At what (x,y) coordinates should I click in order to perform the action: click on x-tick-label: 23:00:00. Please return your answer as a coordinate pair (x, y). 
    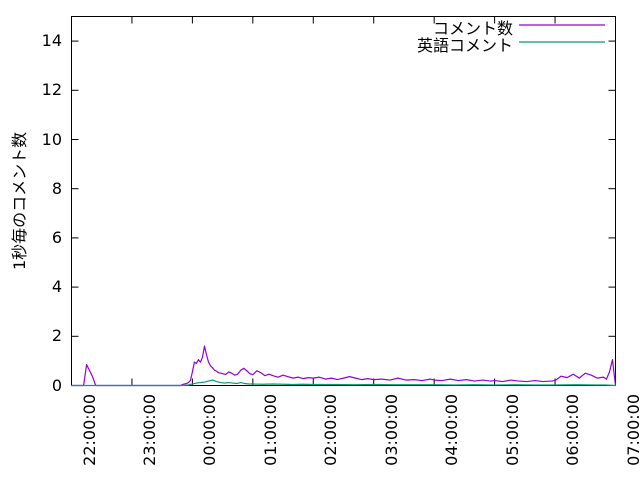
    Looking at the image, I should click on (149, 449).